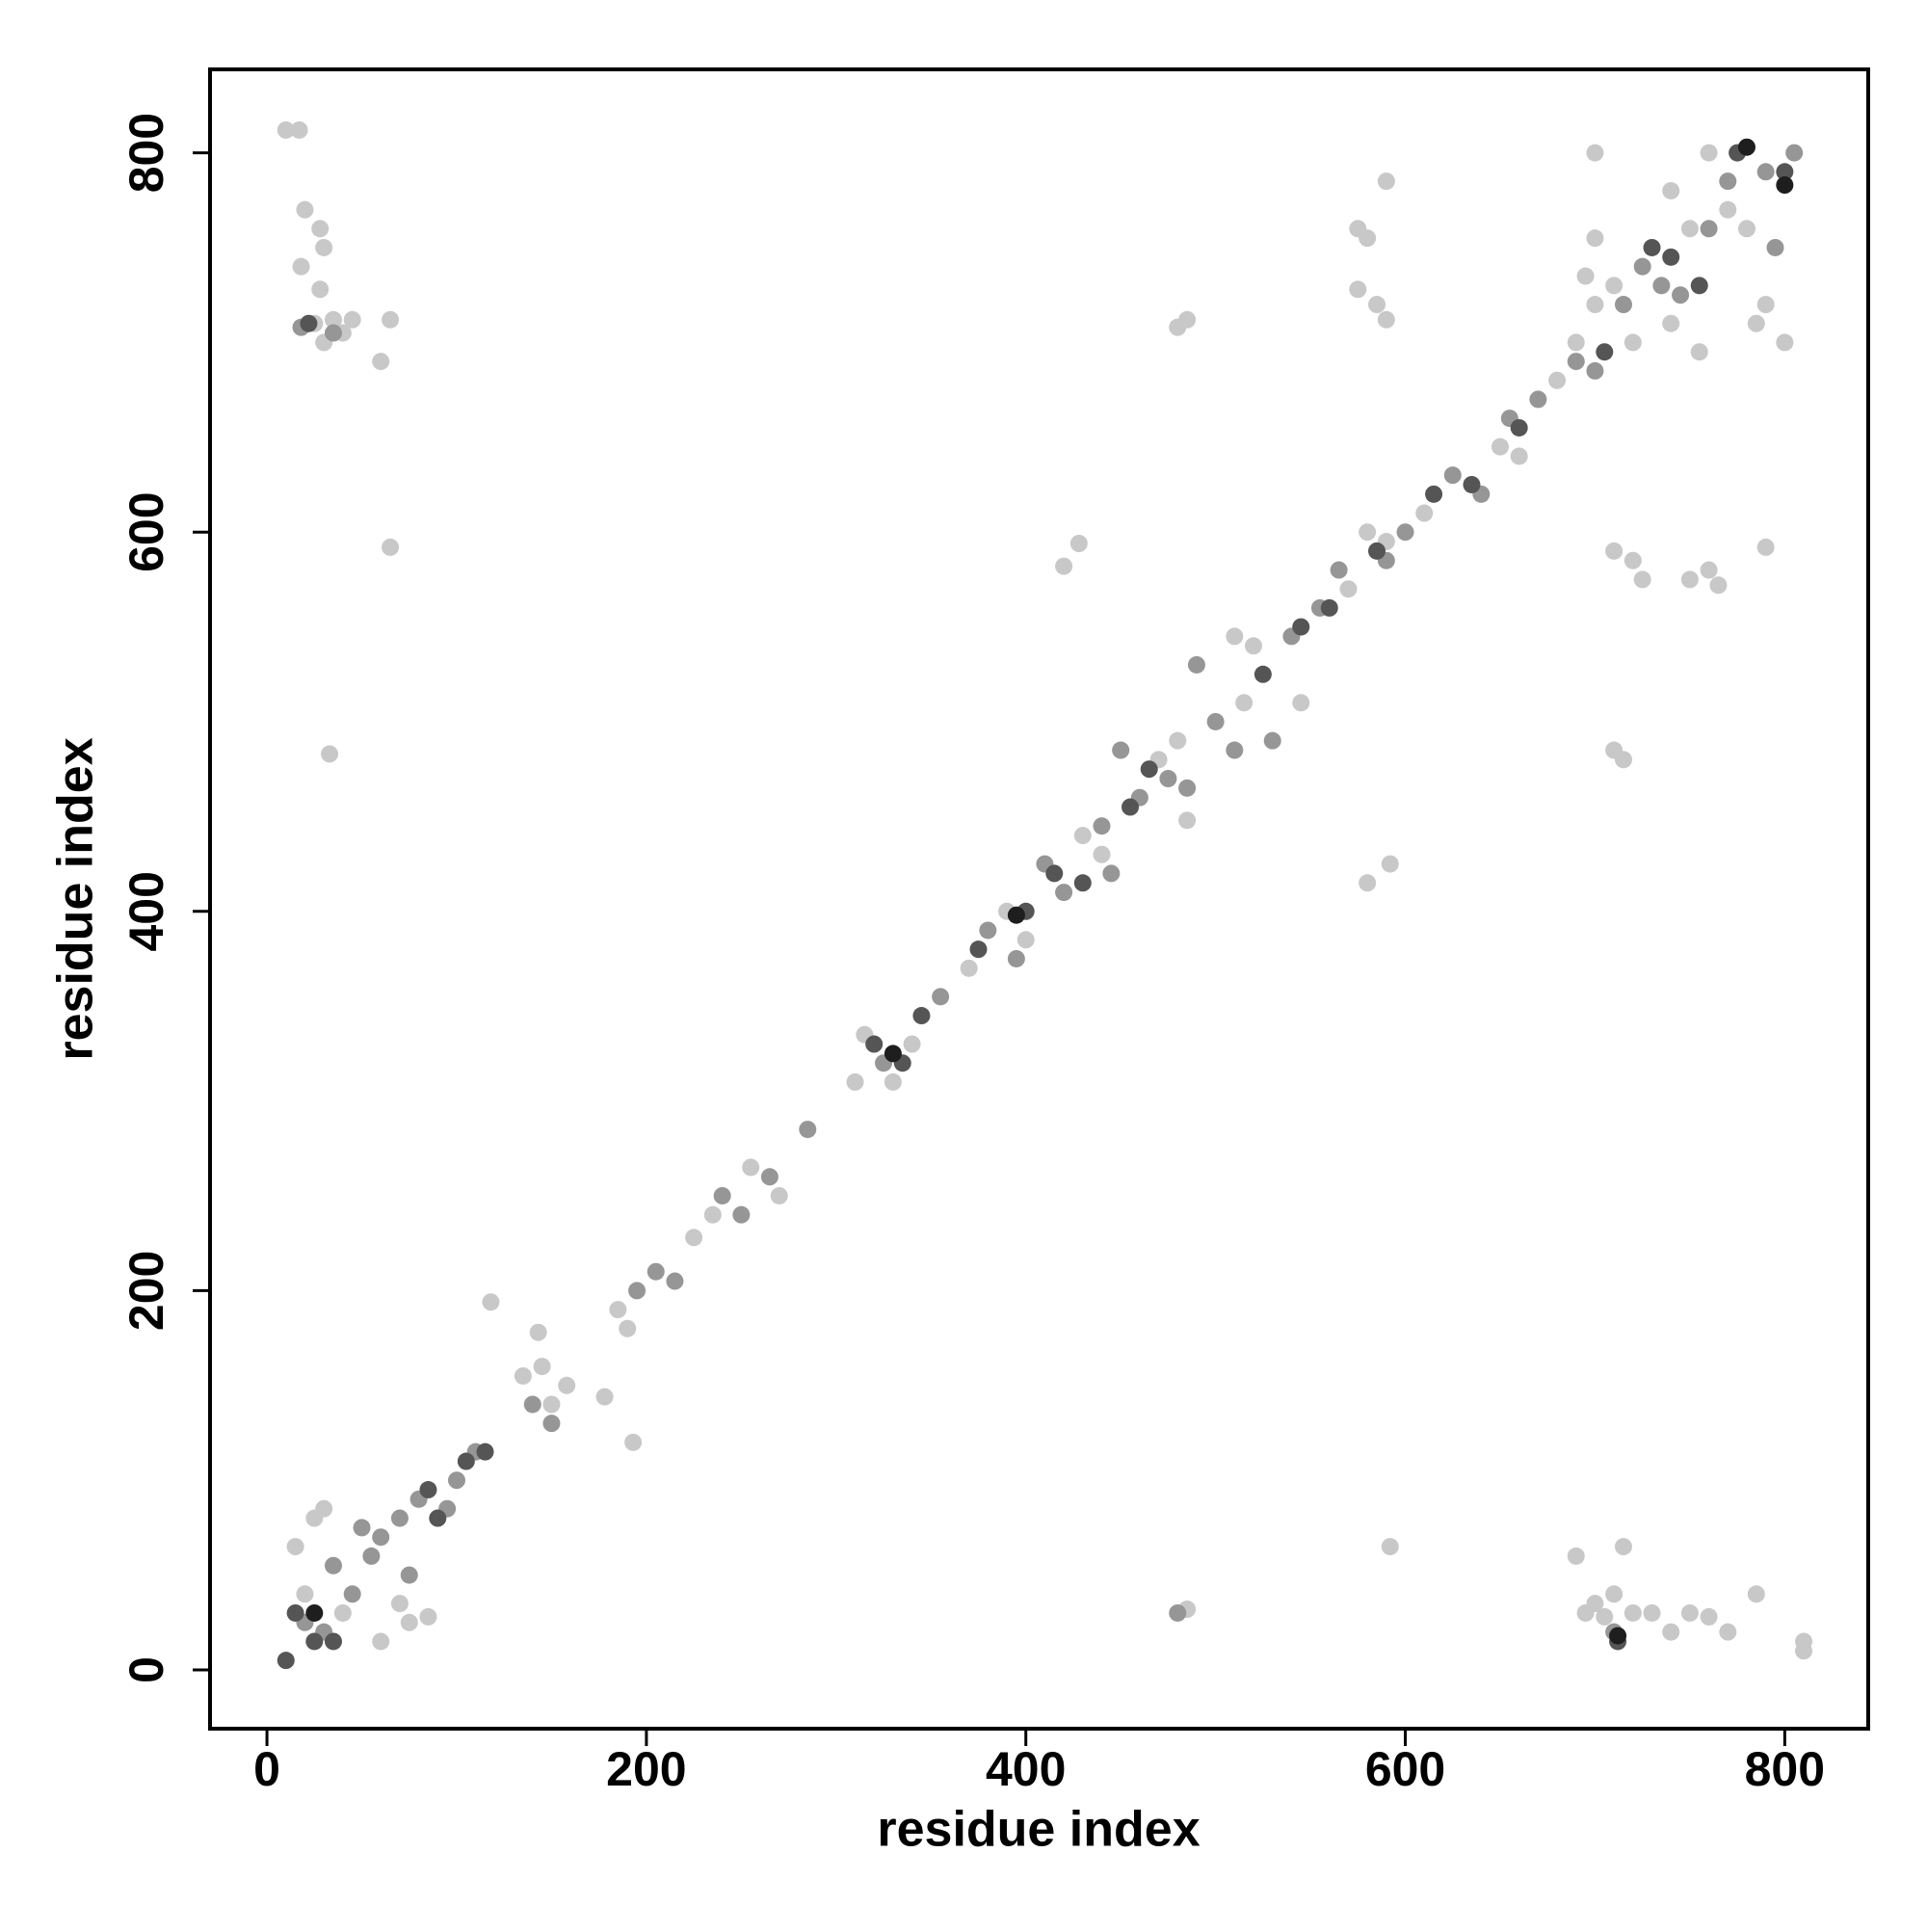  I want to click on y-tick-label: 200, so click(146, 1291).